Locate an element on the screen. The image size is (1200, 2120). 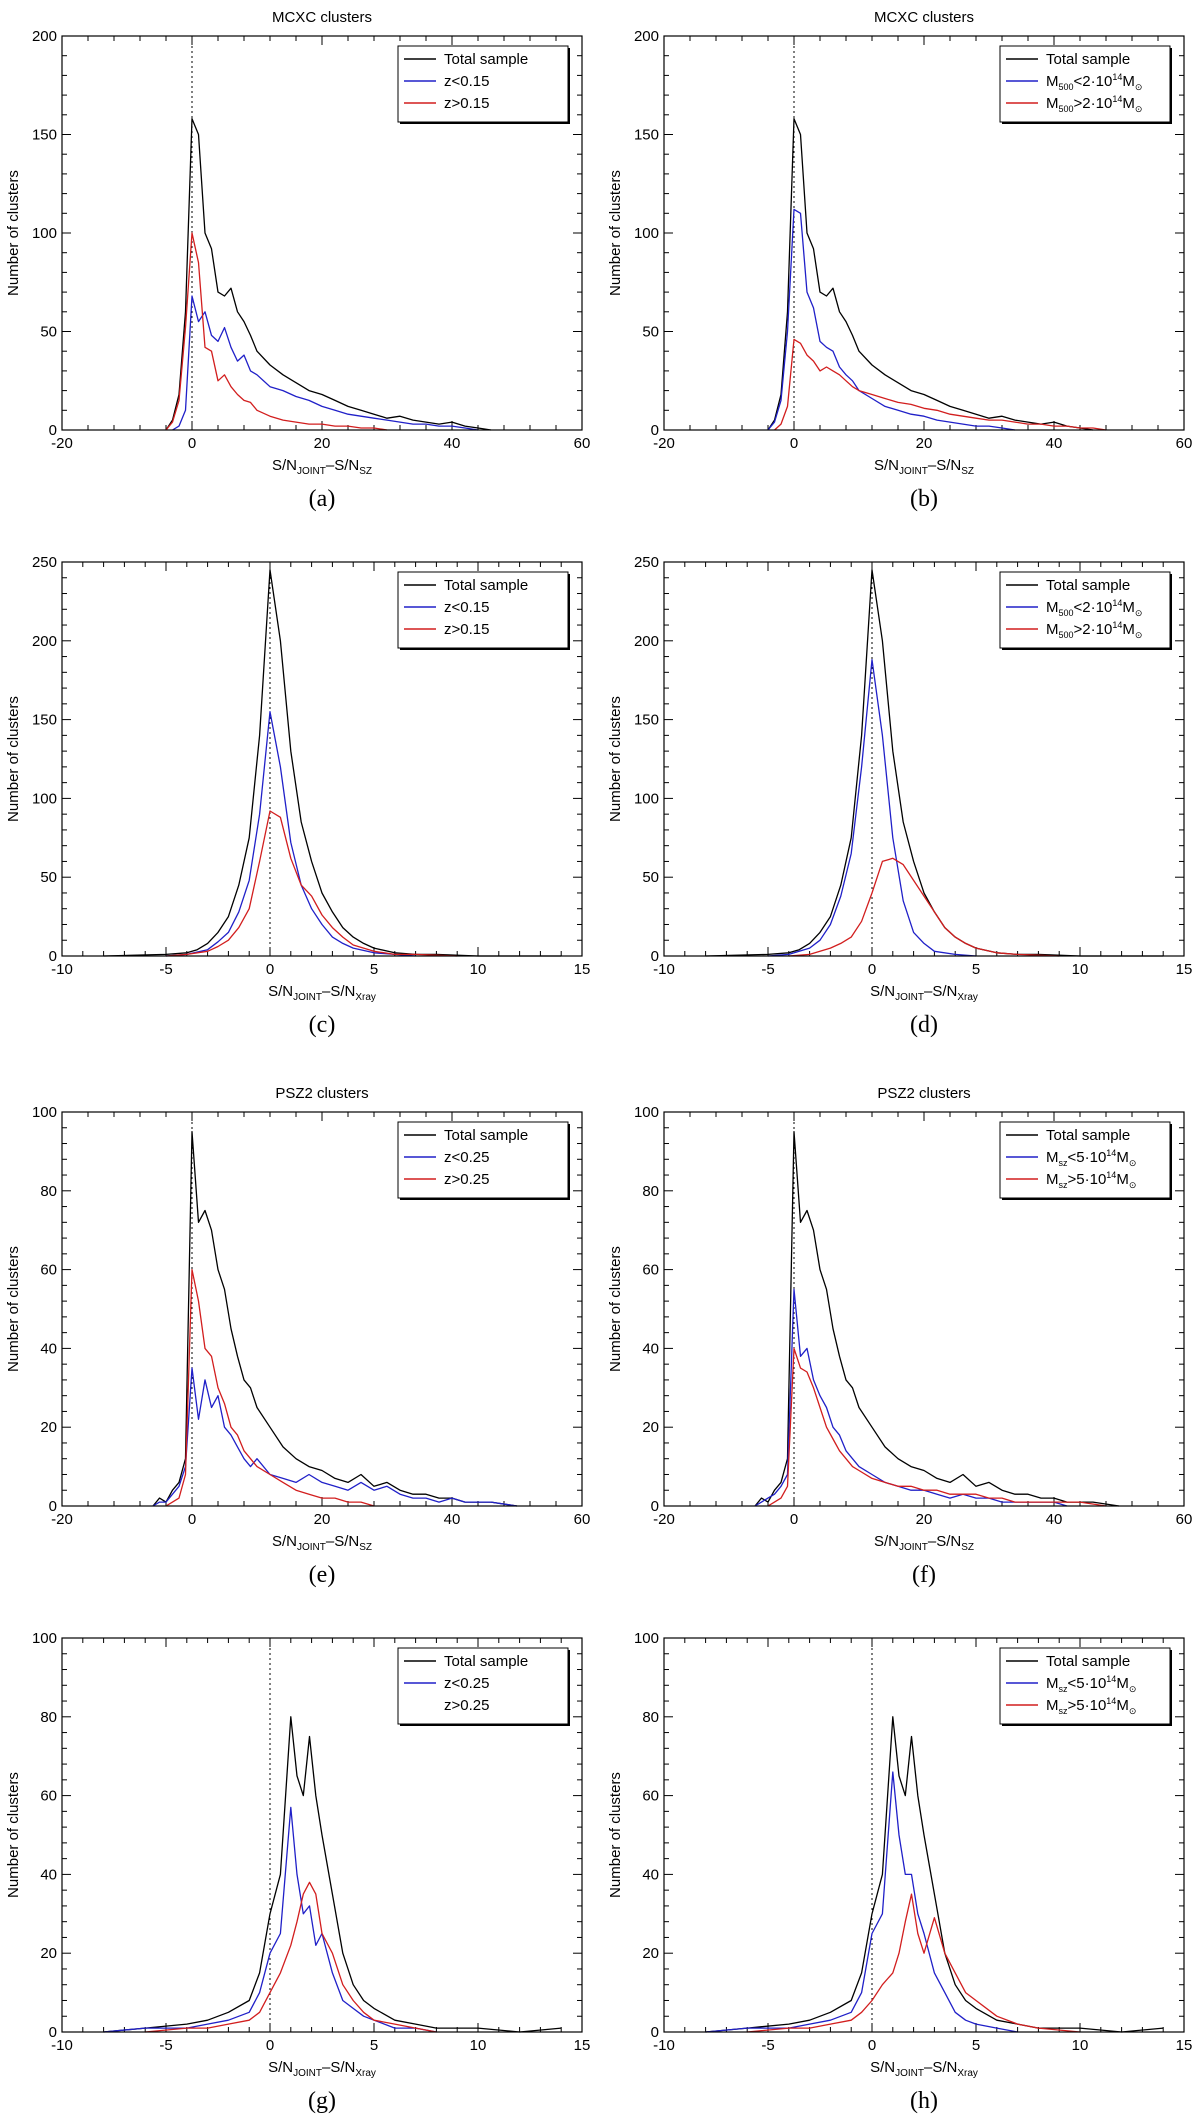
y-tick-label: 50 is located at coordinates (650, 877).